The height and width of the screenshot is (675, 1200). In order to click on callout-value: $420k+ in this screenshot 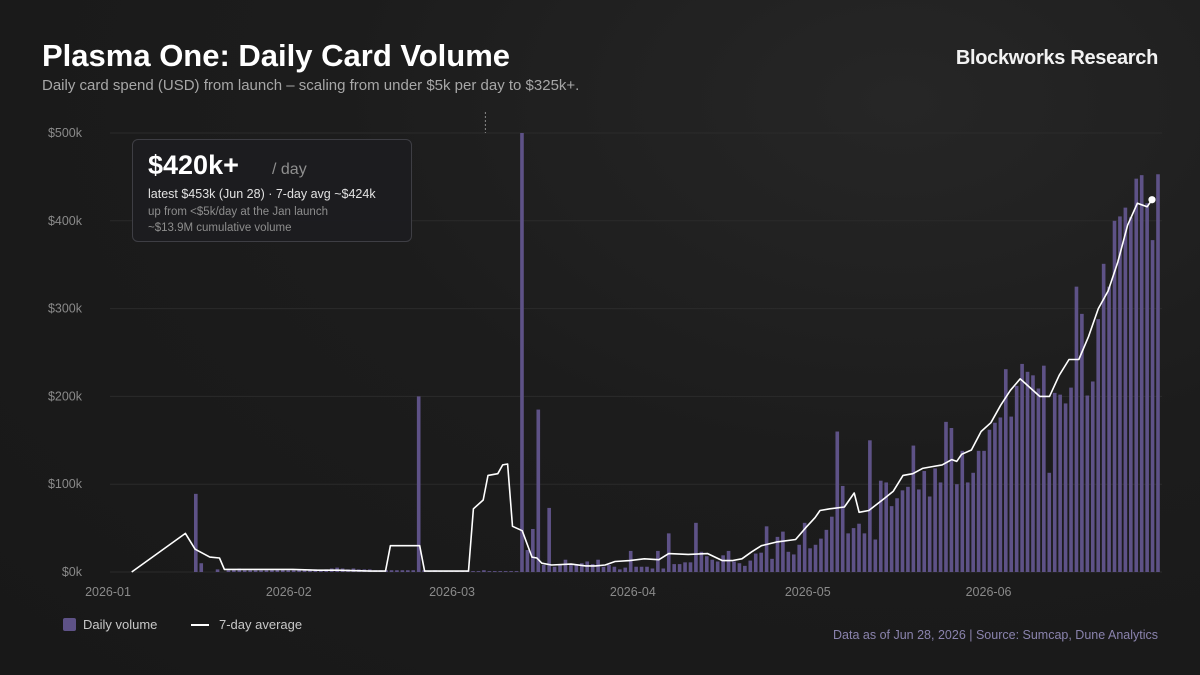, I will do `click(193, 165)`.